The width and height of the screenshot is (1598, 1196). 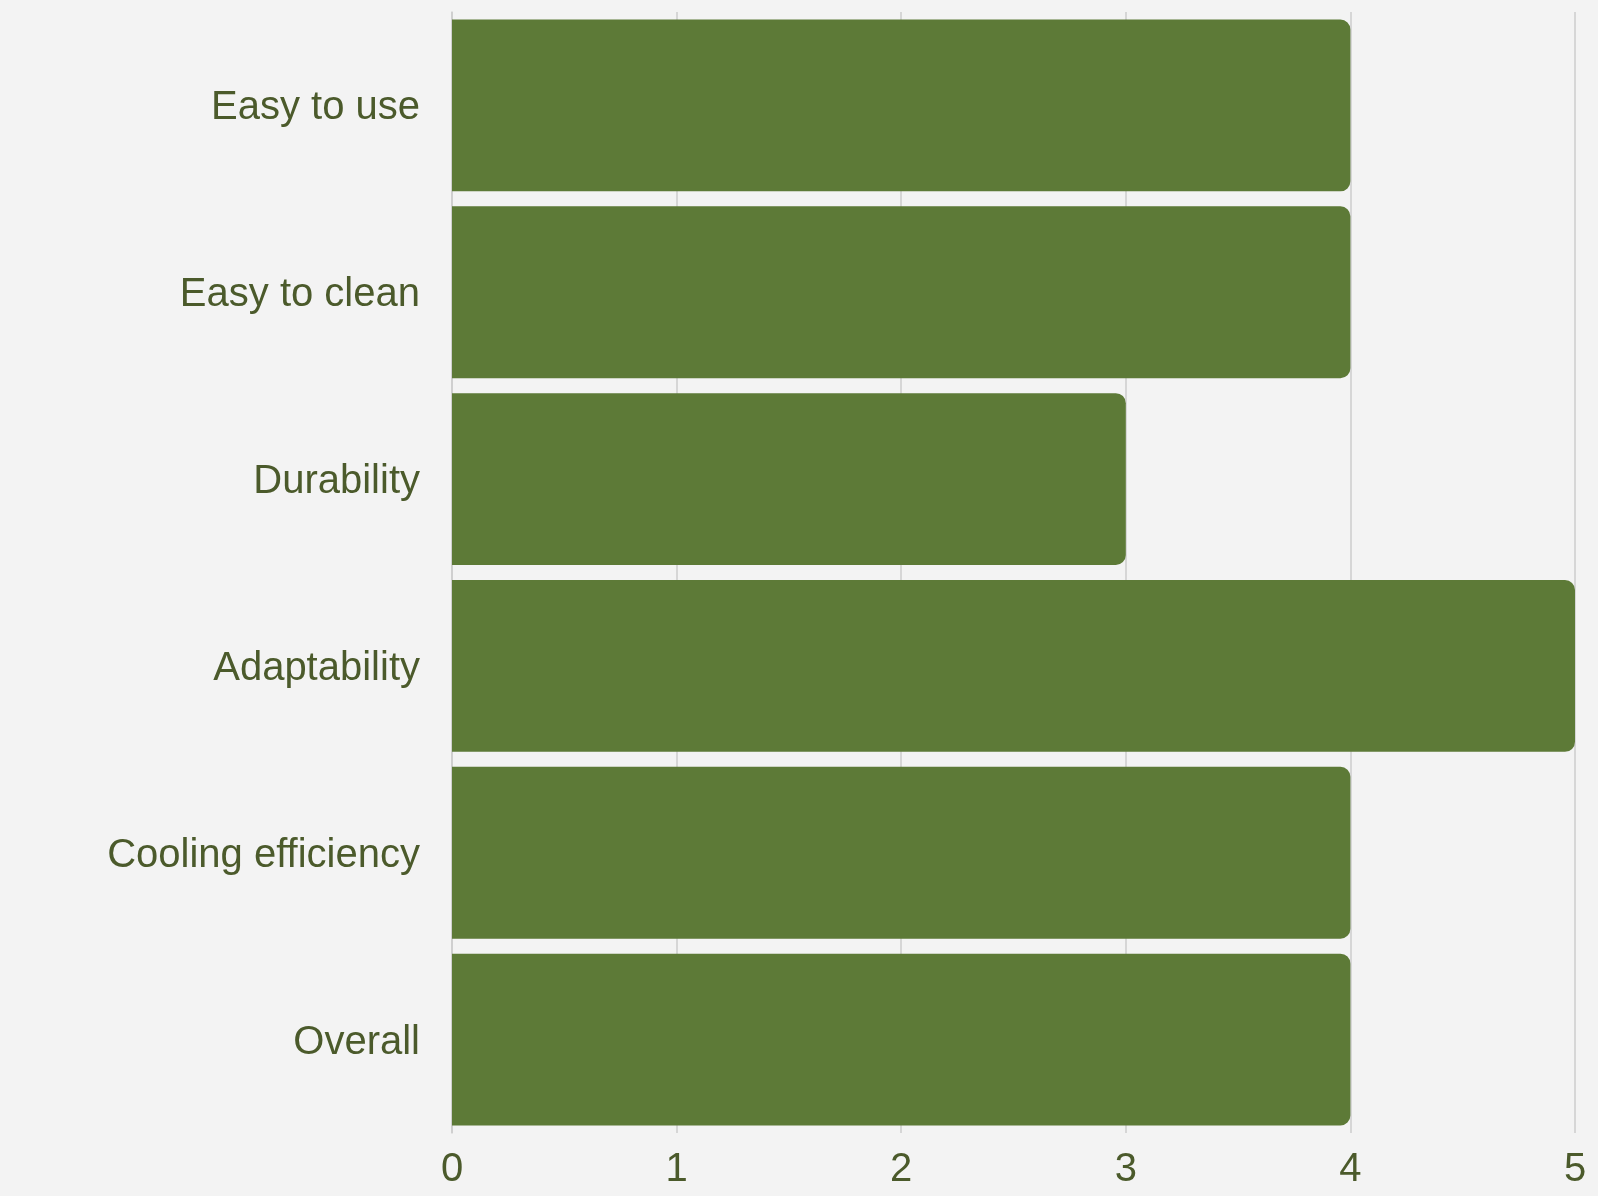 I want to click on x-tick-label: 1, so click(x=676, y=1167).